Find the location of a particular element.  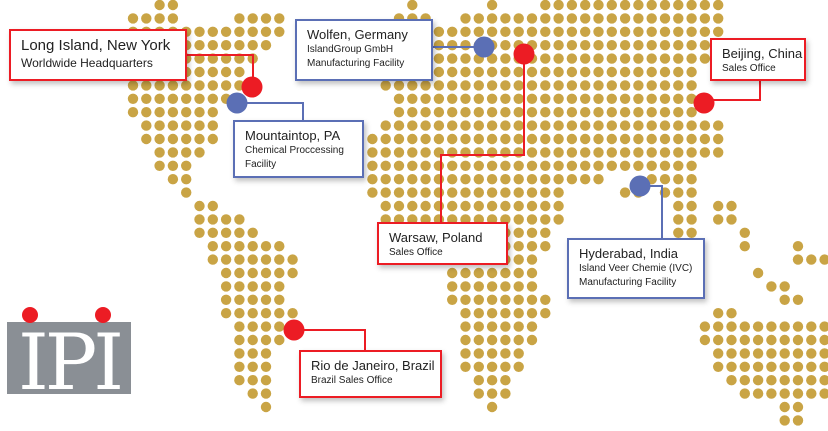

marker-hyderabad is located at coordinates (640, 186).